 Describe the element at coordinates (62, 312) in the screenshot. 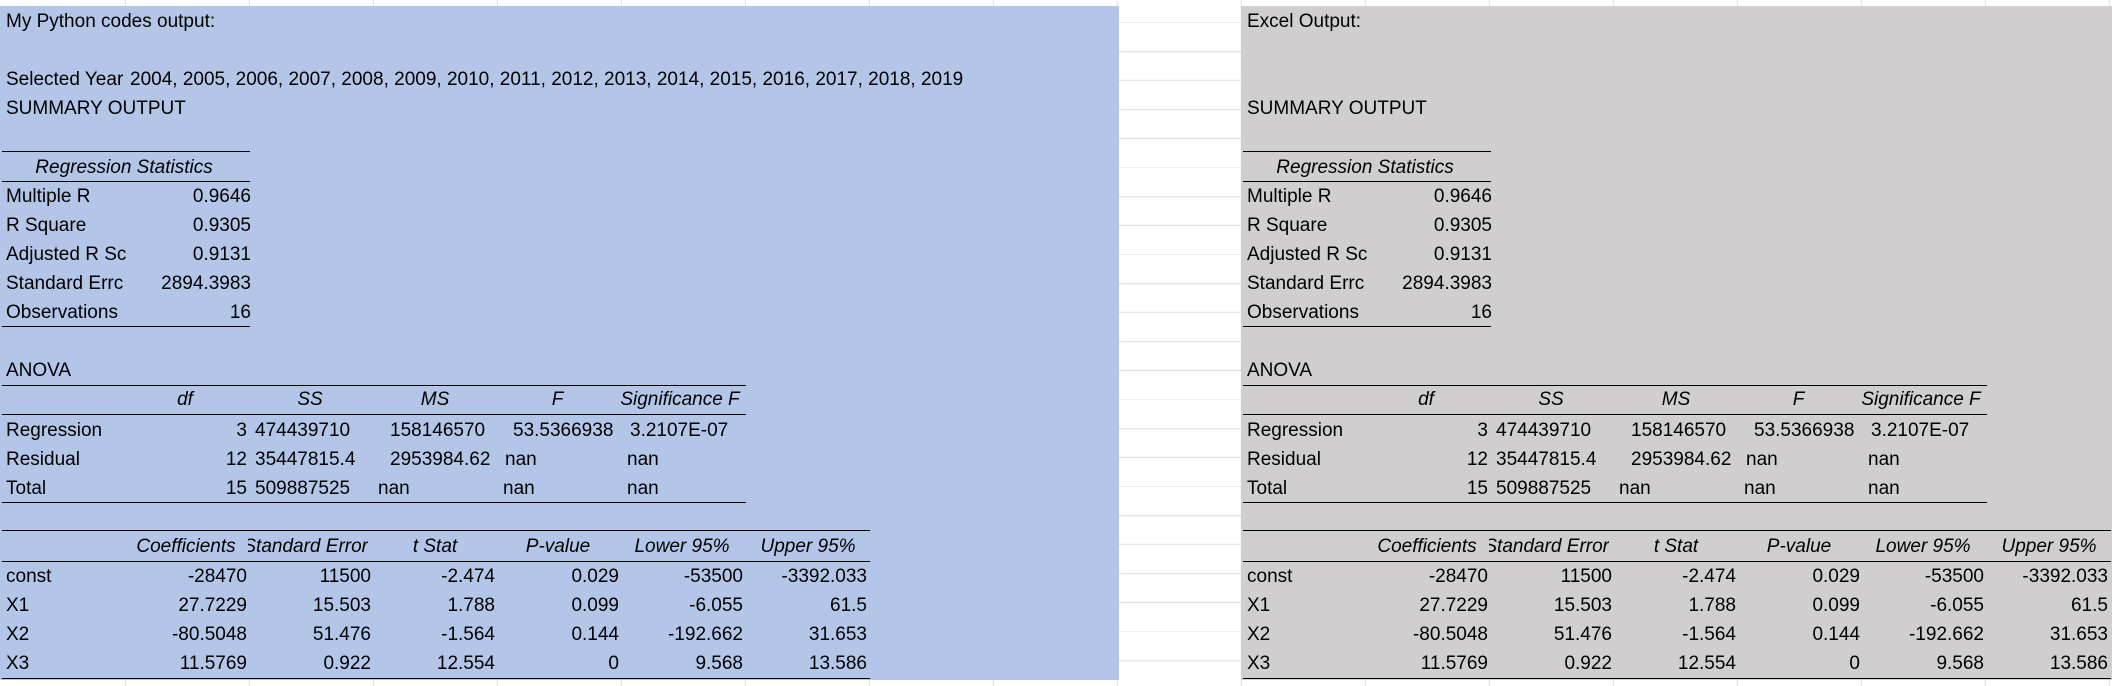

I see `stat-label: Observations` at that location.